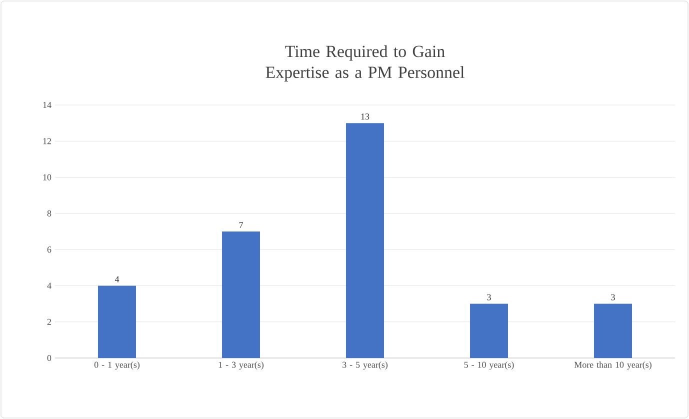  I want to click on y-tick-label: 10, so click(47, 177).